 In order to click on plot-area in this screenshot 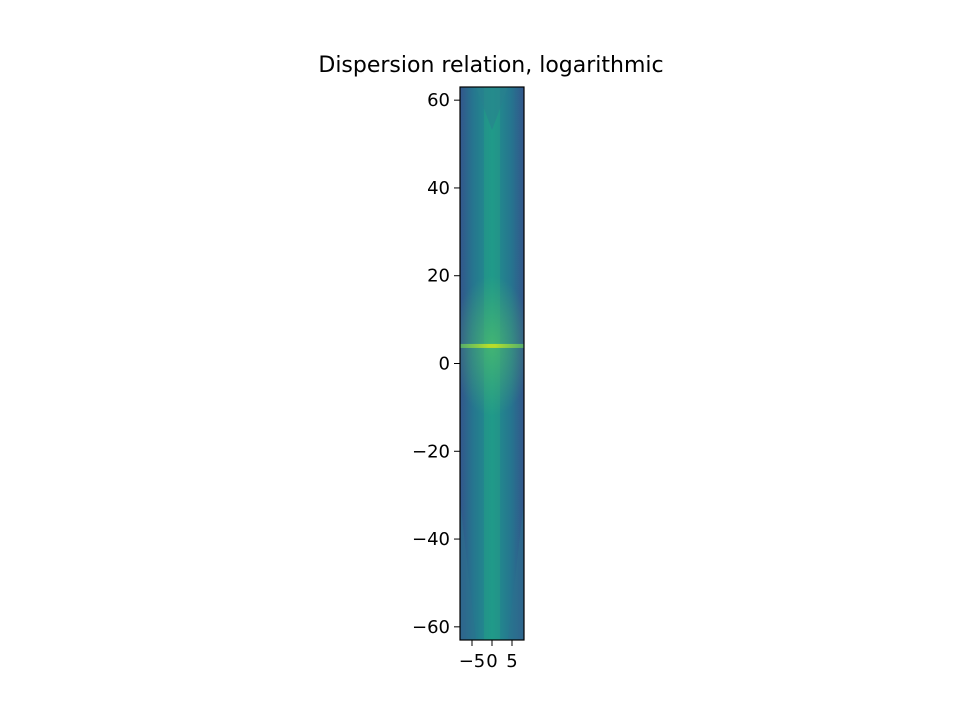, I will do `click(492, 363)`.